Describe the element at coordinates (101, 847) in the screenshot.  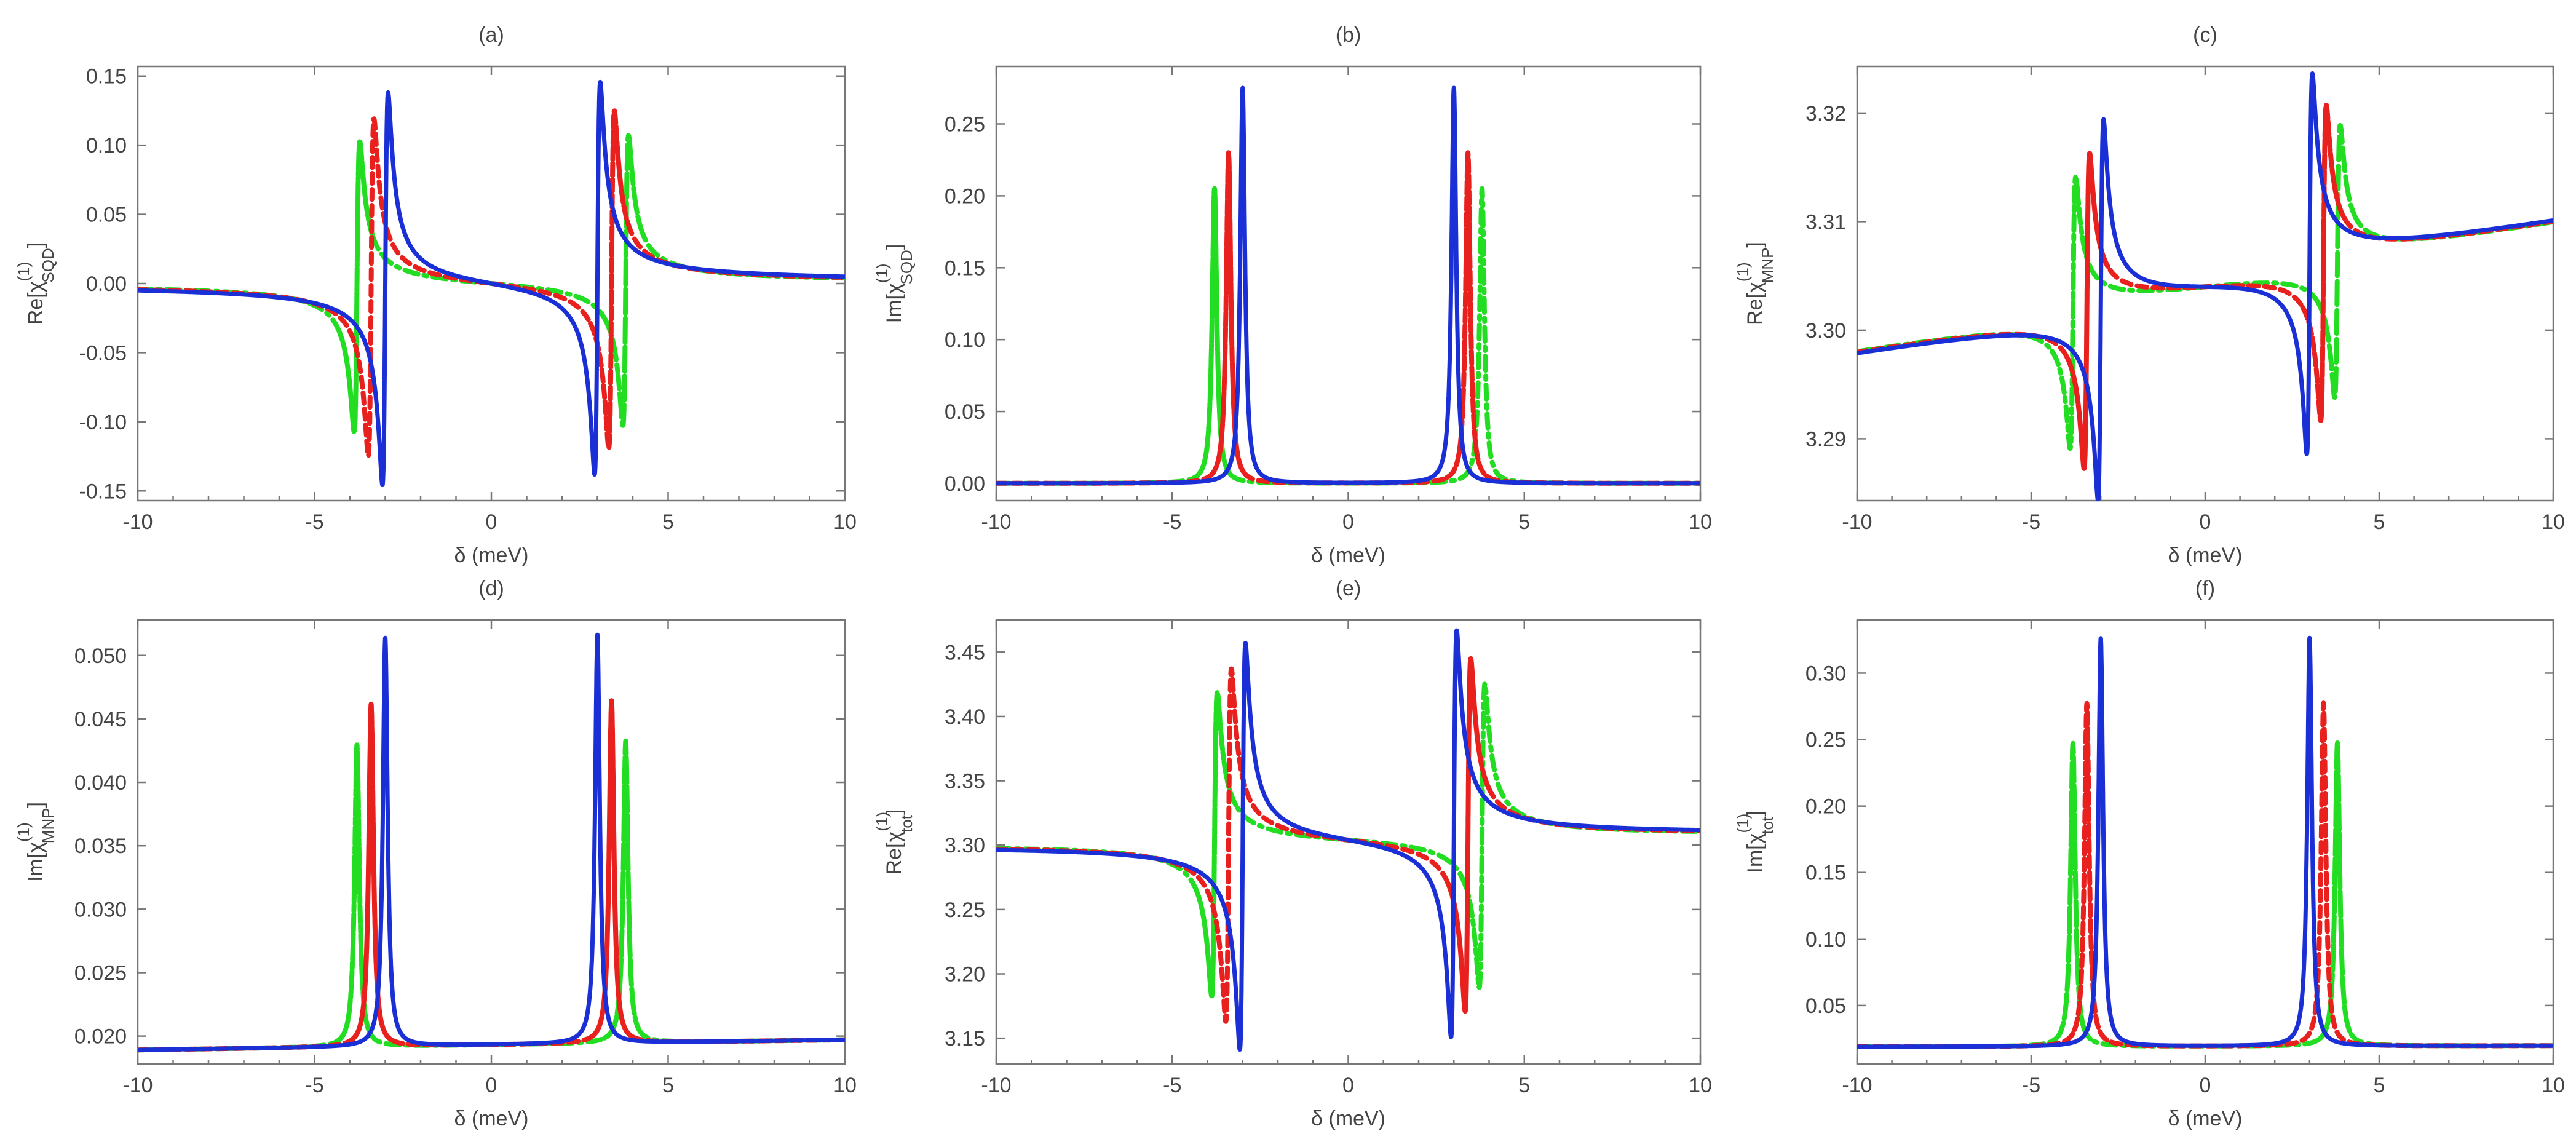
I see `y-tick-label: 0.035` at that location.